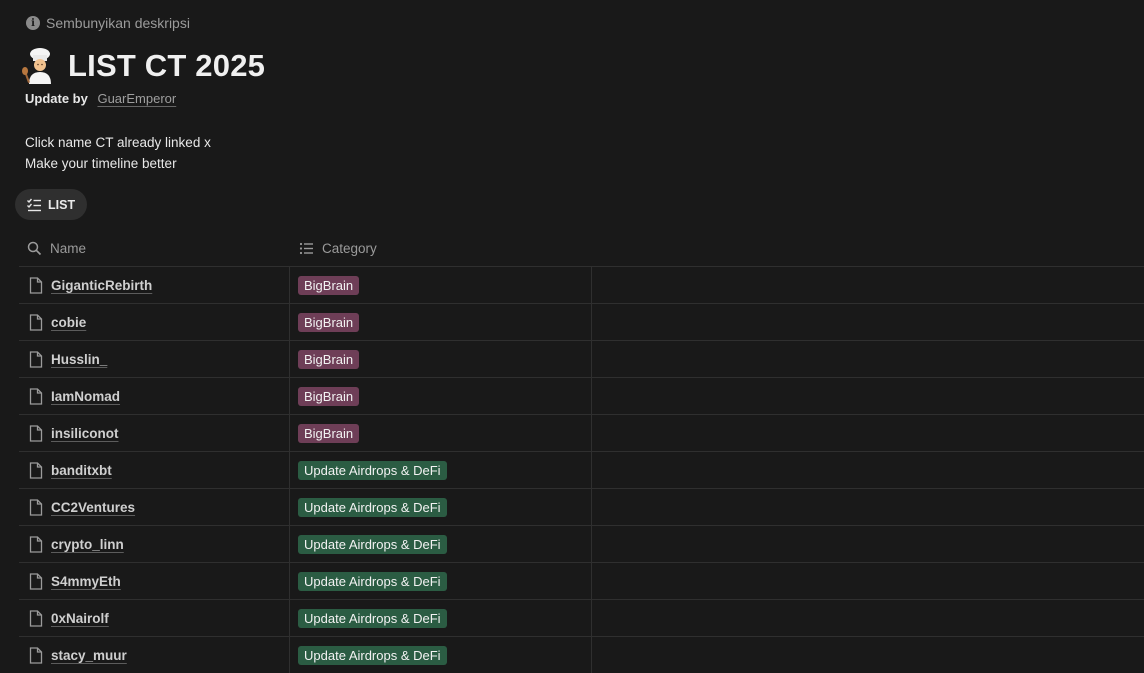 Image resolution: width=1144 pixels, height=673 pixels. I want to click on list-icon, so click(306, 248).